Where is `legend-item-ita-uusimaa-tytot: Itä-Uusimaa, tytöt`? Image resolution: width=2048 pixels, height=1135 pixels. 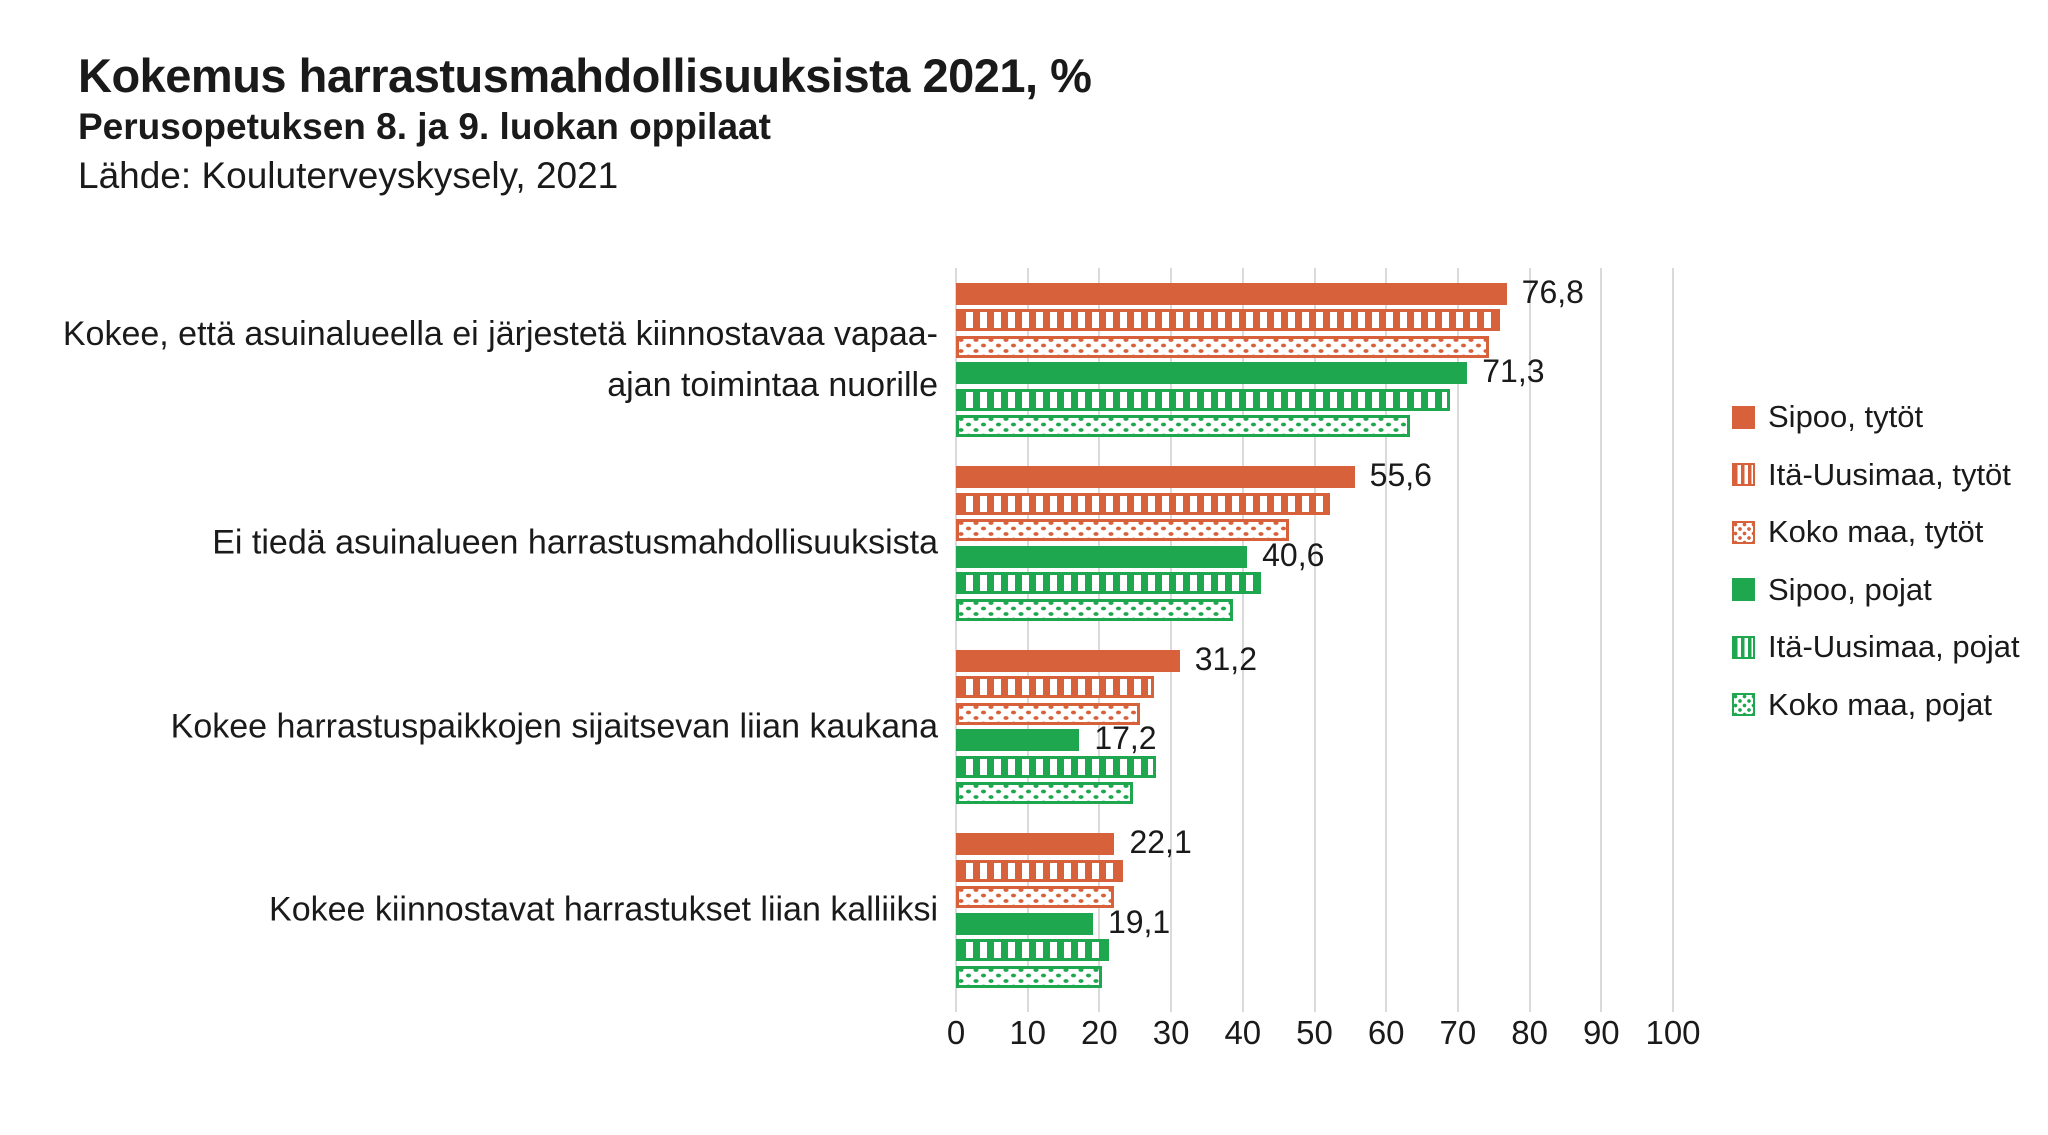 legend-item-ita-uusimaa-tytot: Itä-Uusimaa, tytöt is located at coordinates (1876, 474).